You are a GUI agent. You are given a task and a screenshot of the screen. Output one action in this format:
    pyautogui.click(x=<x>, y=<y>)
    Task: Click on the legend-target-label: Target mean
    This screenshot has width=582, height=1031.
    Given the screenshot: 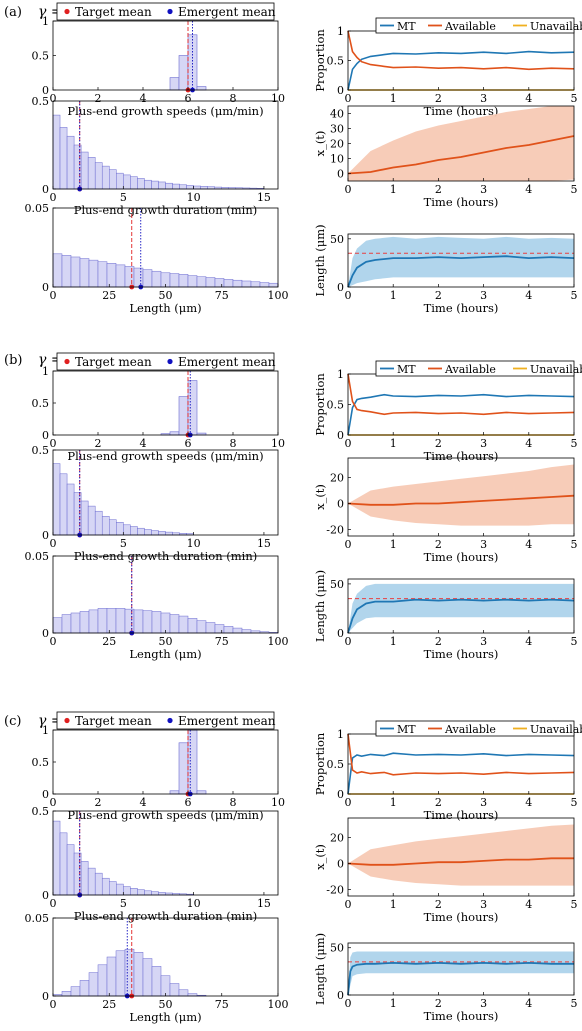 What is the action you would take?
    pyautogui.click(x=113, y=12)
    